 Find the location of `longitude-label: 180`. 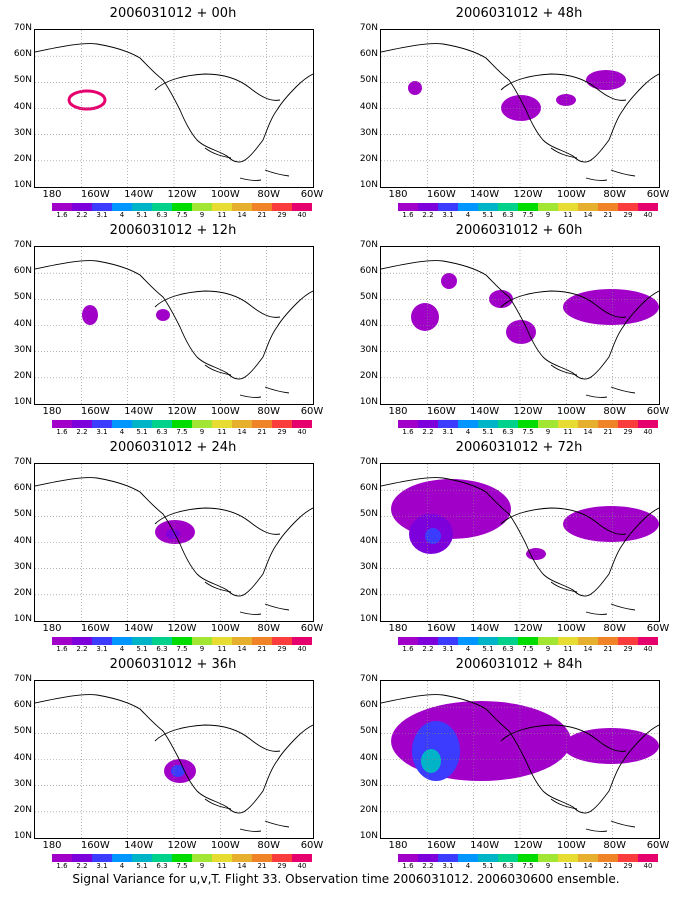

longitude-label: 180 is located at coordinates (52, 194).